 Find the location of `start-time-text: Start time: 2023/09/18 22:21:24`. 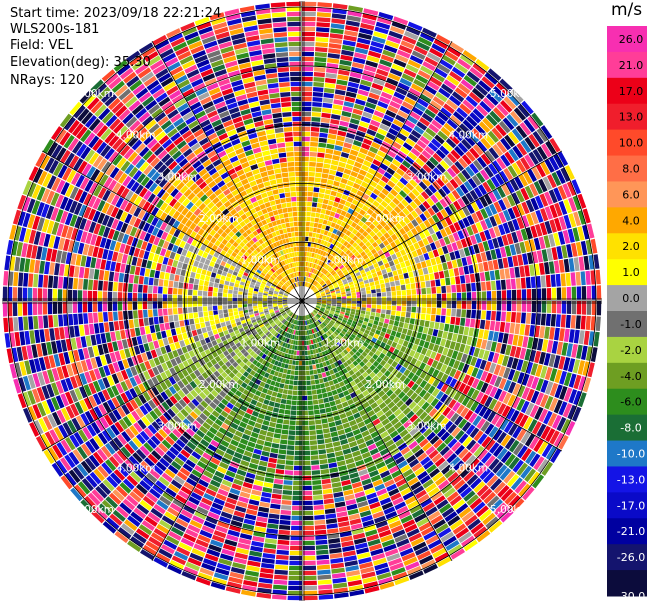

start-time-text: Start time: 2023/09/18 22:21:24 is located at coordinates (116, 13).